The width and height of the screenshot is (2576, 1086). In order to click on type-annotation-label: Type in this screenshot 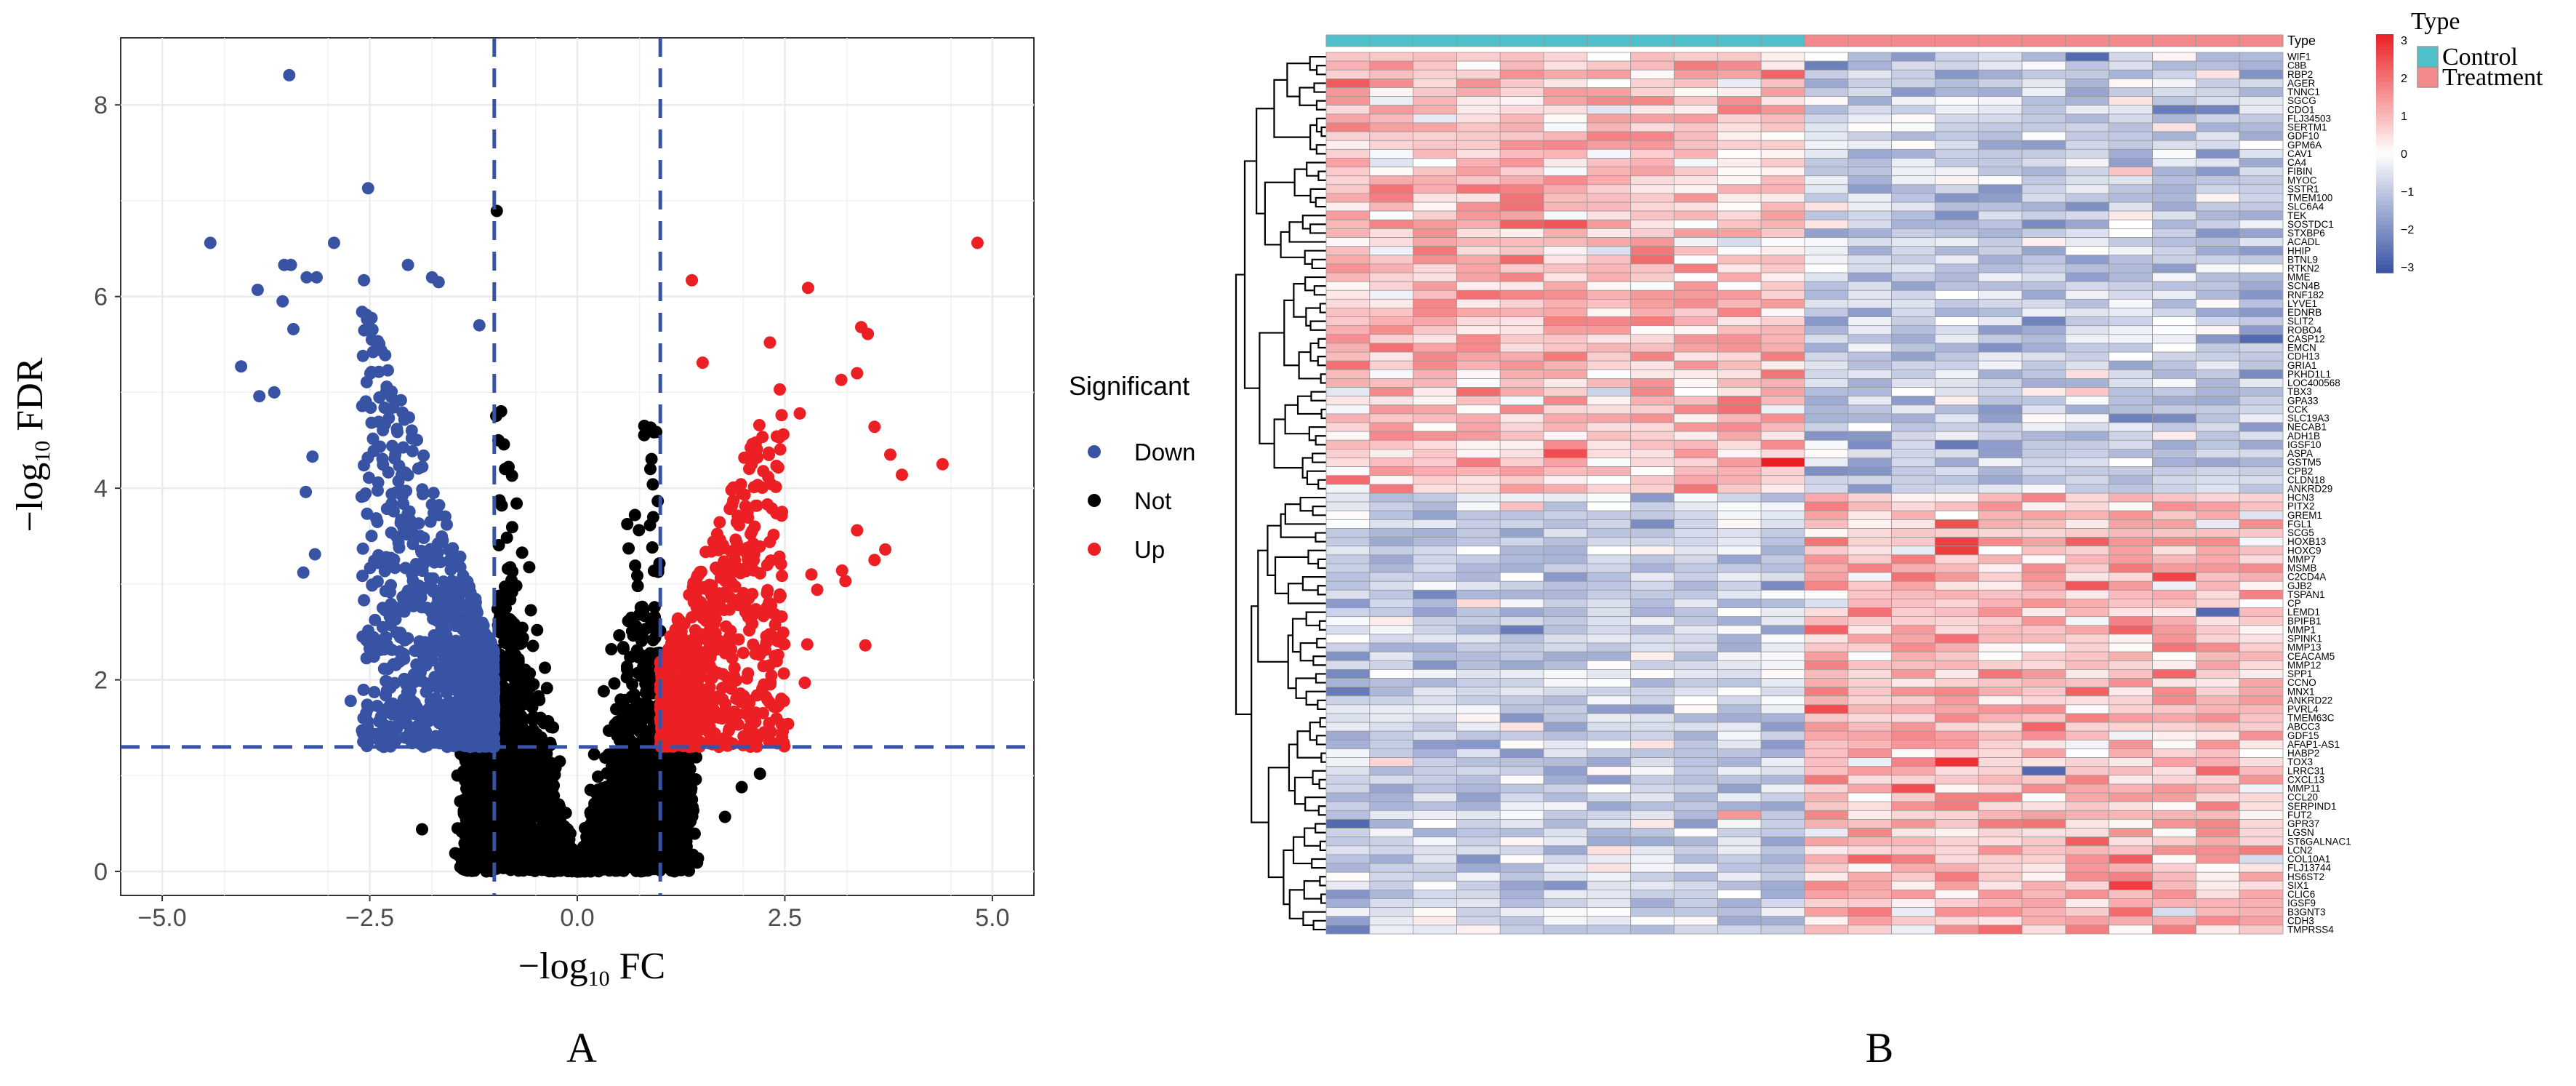, I will do `click(2301, 40)`.